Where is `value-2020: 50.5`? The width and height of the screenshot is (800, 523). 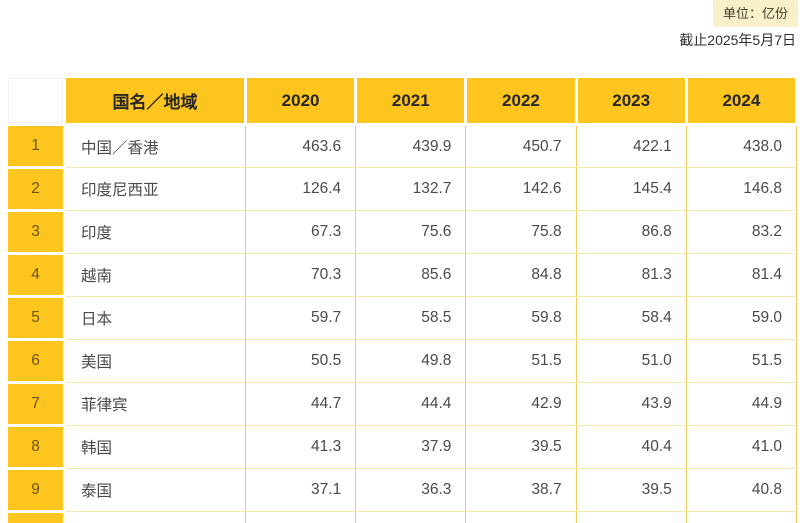
value-2020: 50.5 is located at coordinates (300, 361).